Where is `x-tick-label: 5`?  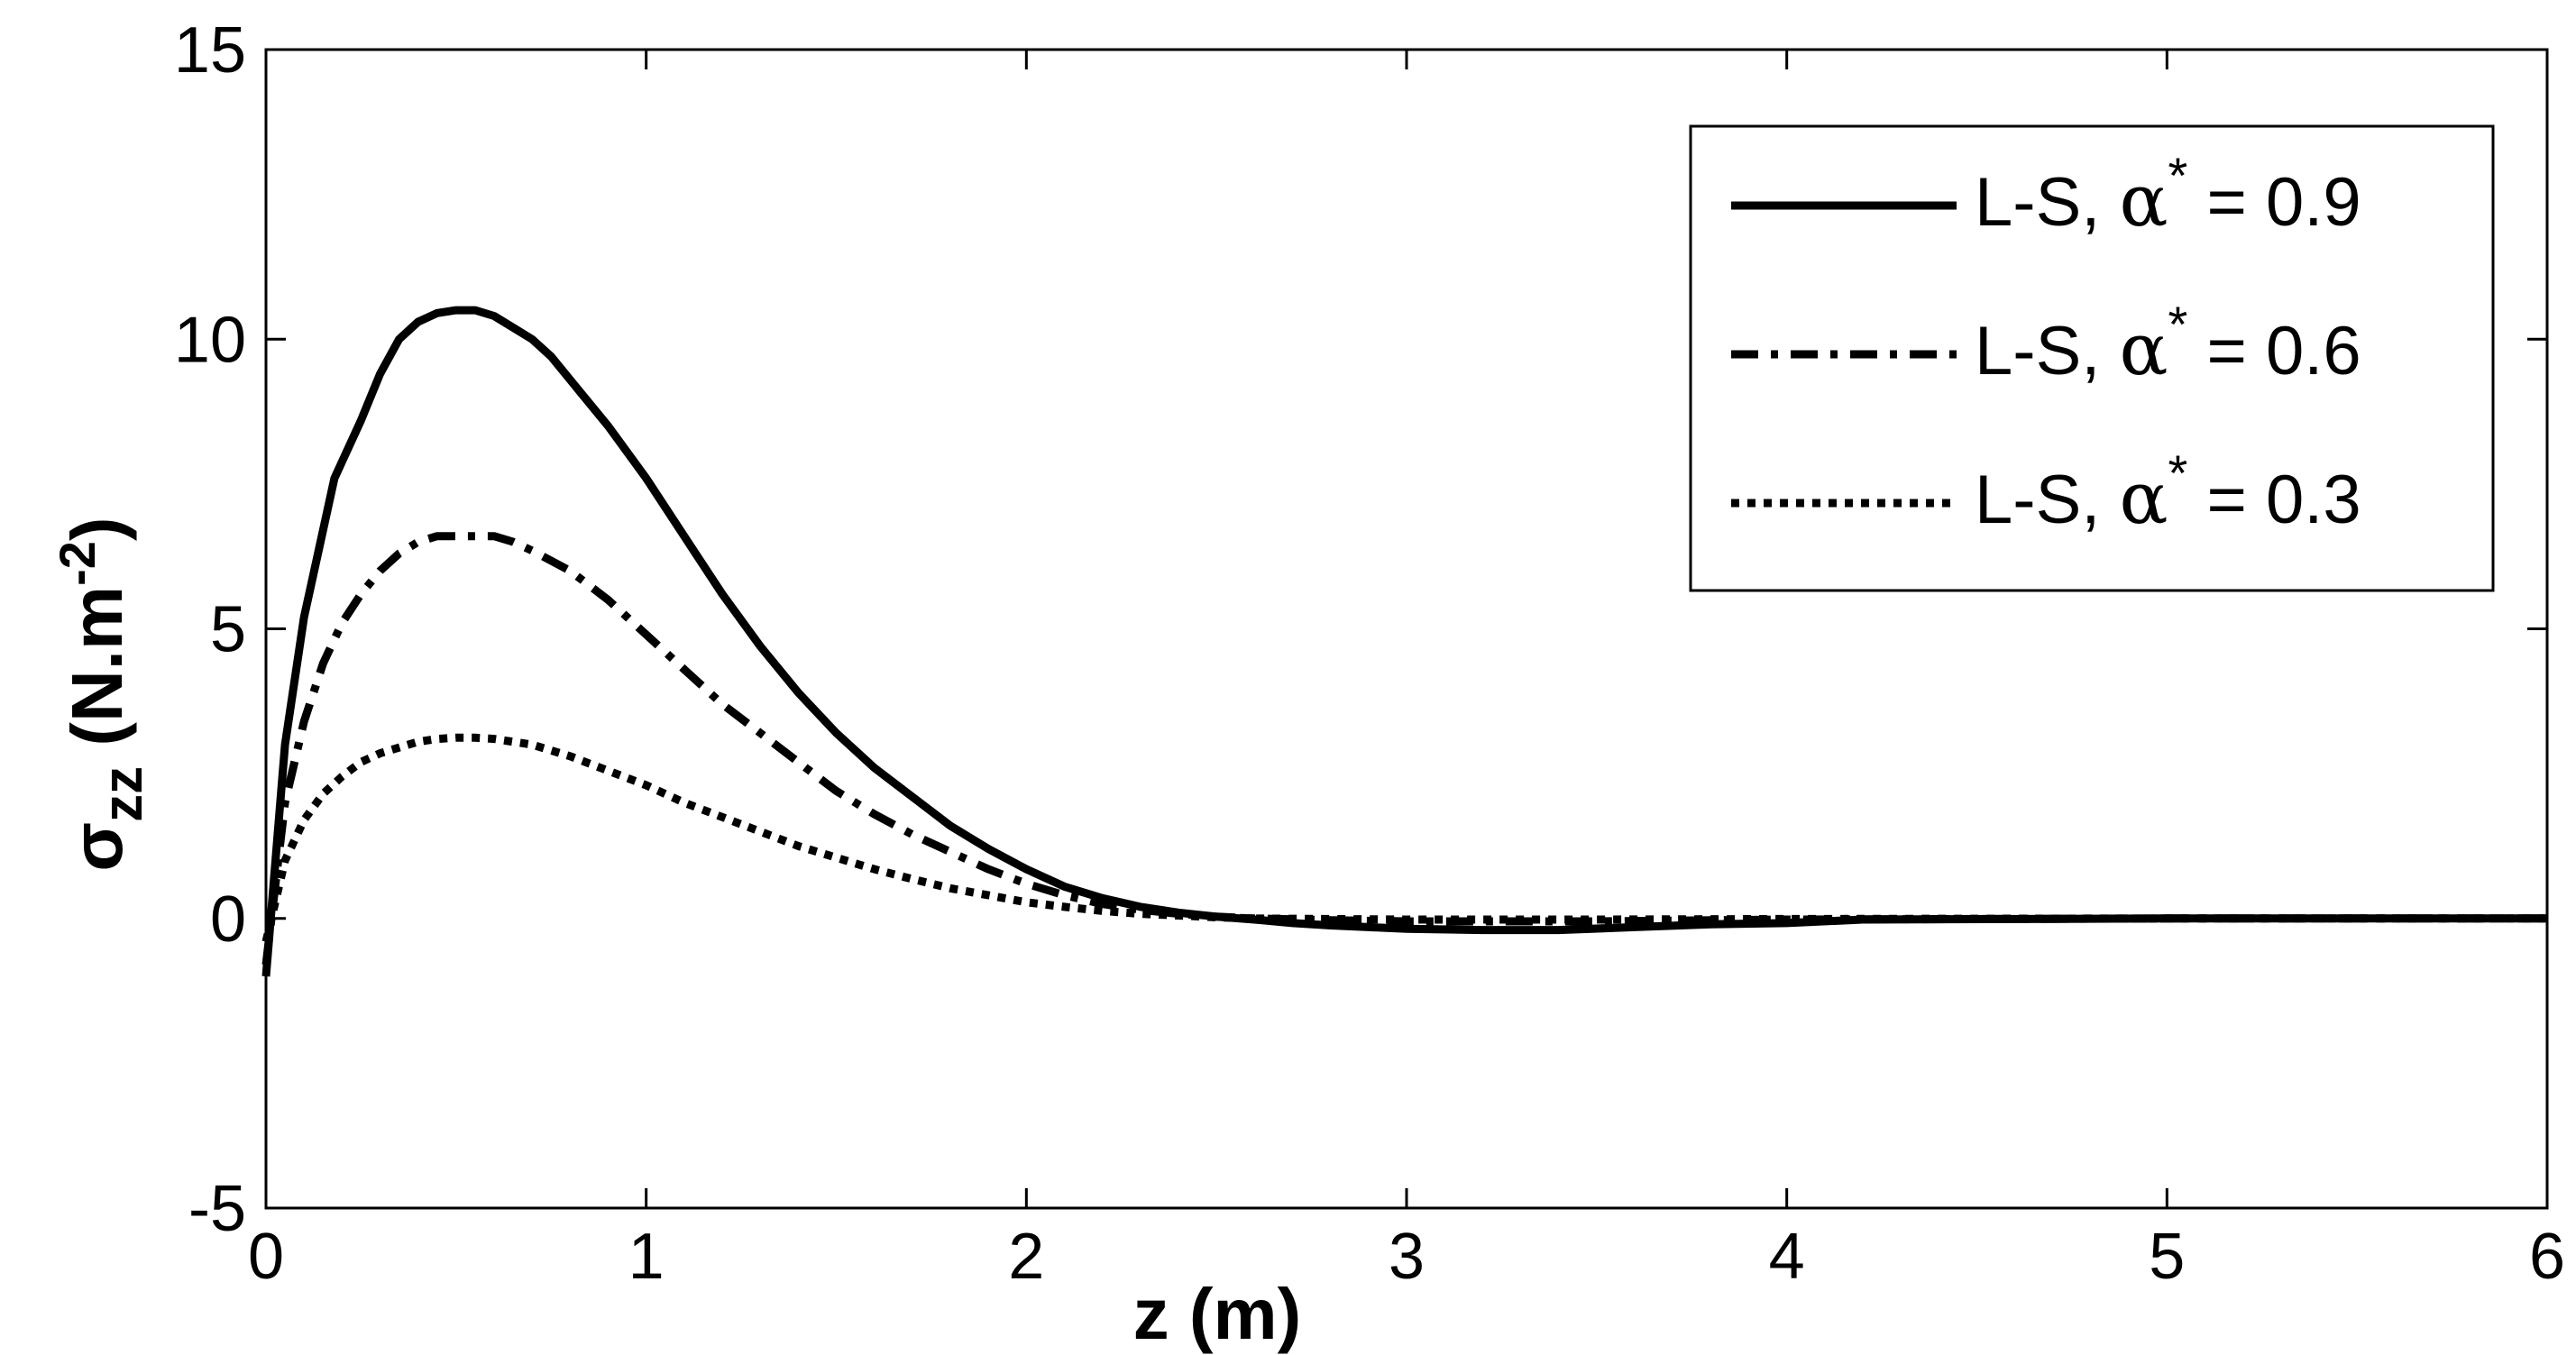 x-tick-label: 5 is located at coordinates (2167, 1257).